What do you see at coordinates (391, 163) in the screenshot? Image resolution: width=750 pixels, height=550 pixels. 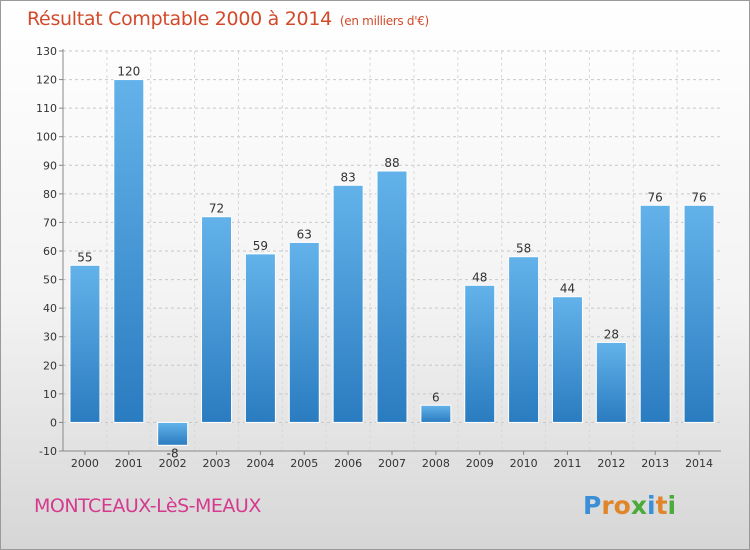 I see `value-label-2007: 88` at bounding box center [391, 163].